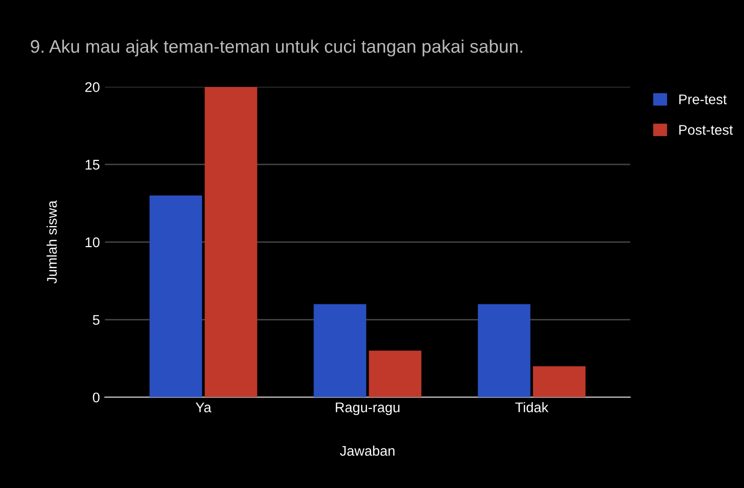 The image size is (744, 488). What do you see at coordinates (368, 409) in the screenshot?
I see `x-tick-label: Ragu-ragu` at bounding box center [368, 409].